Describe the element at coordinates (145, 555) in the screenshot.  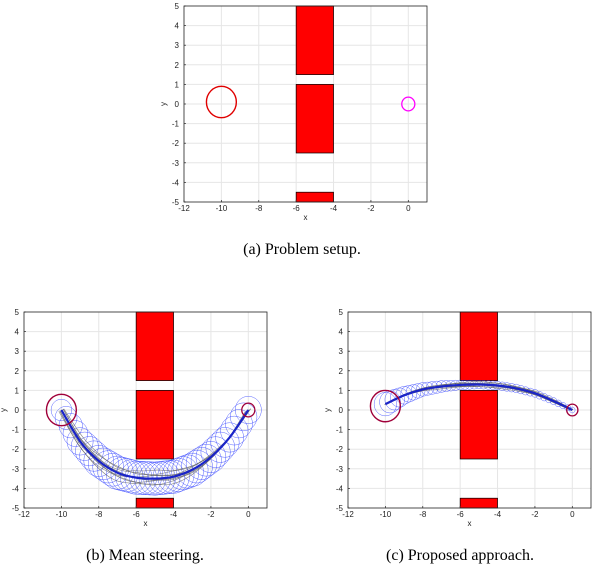
I see `caption-mean-steering: (b) Mean steering.` at that location.